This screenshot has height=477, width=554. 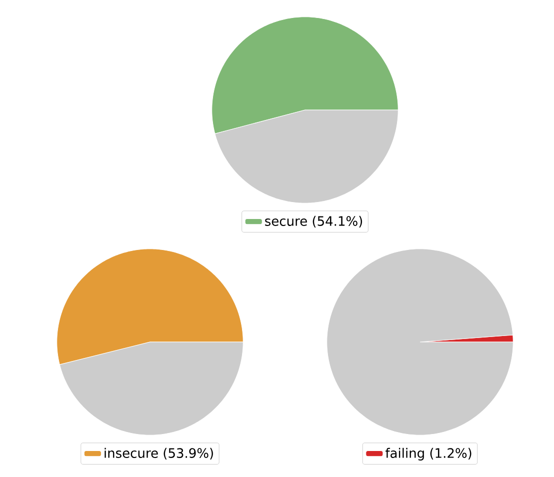 I want to click on legend-label: insecure (53.9%), so click(x=158, y=454).